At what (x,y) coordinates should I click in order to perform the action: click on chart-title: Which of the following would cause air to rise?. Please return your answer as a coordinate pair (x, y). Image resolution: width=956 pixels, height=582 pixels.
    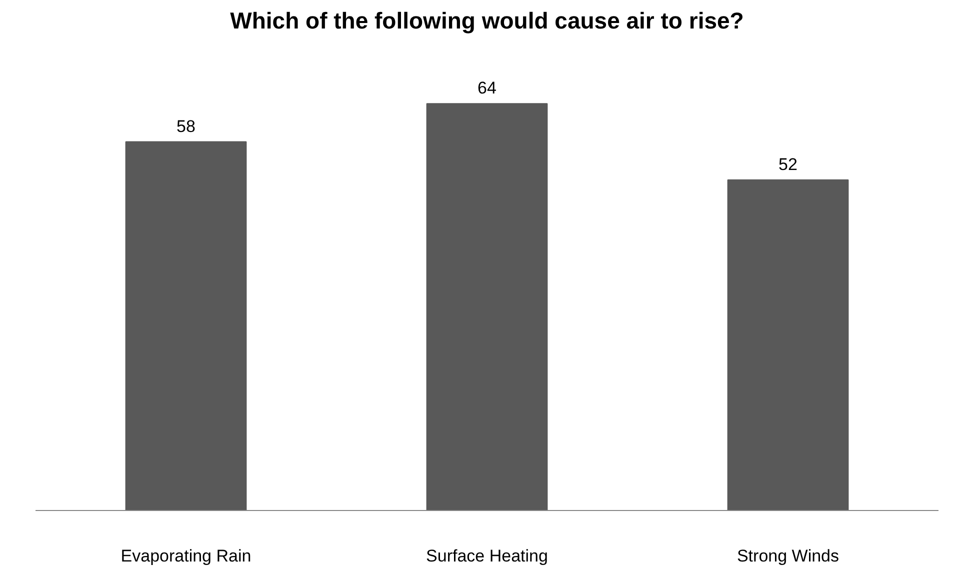
    Looking at the image, I should click on (487, 21).